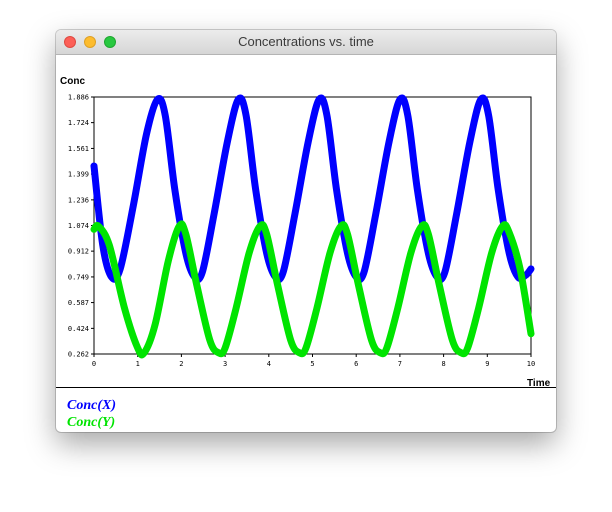  Describe the element at coordinates (78, 303) in the screenshot. I see `y-tick-label: 0.587` at that location.